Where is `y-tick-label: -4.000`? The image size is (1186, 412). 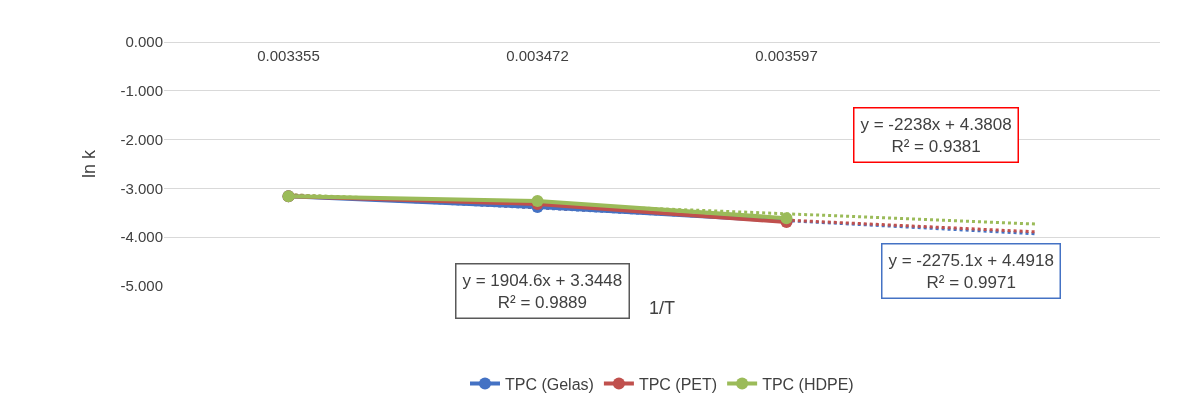 y-tick-label: -4.000 is located at coordinates (141, 237).